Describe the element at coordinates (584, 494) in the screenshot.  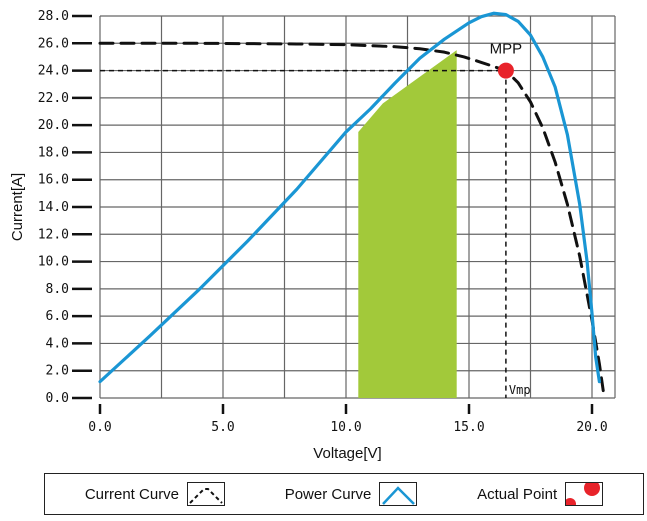
I see `actual-point-icon` at that location.